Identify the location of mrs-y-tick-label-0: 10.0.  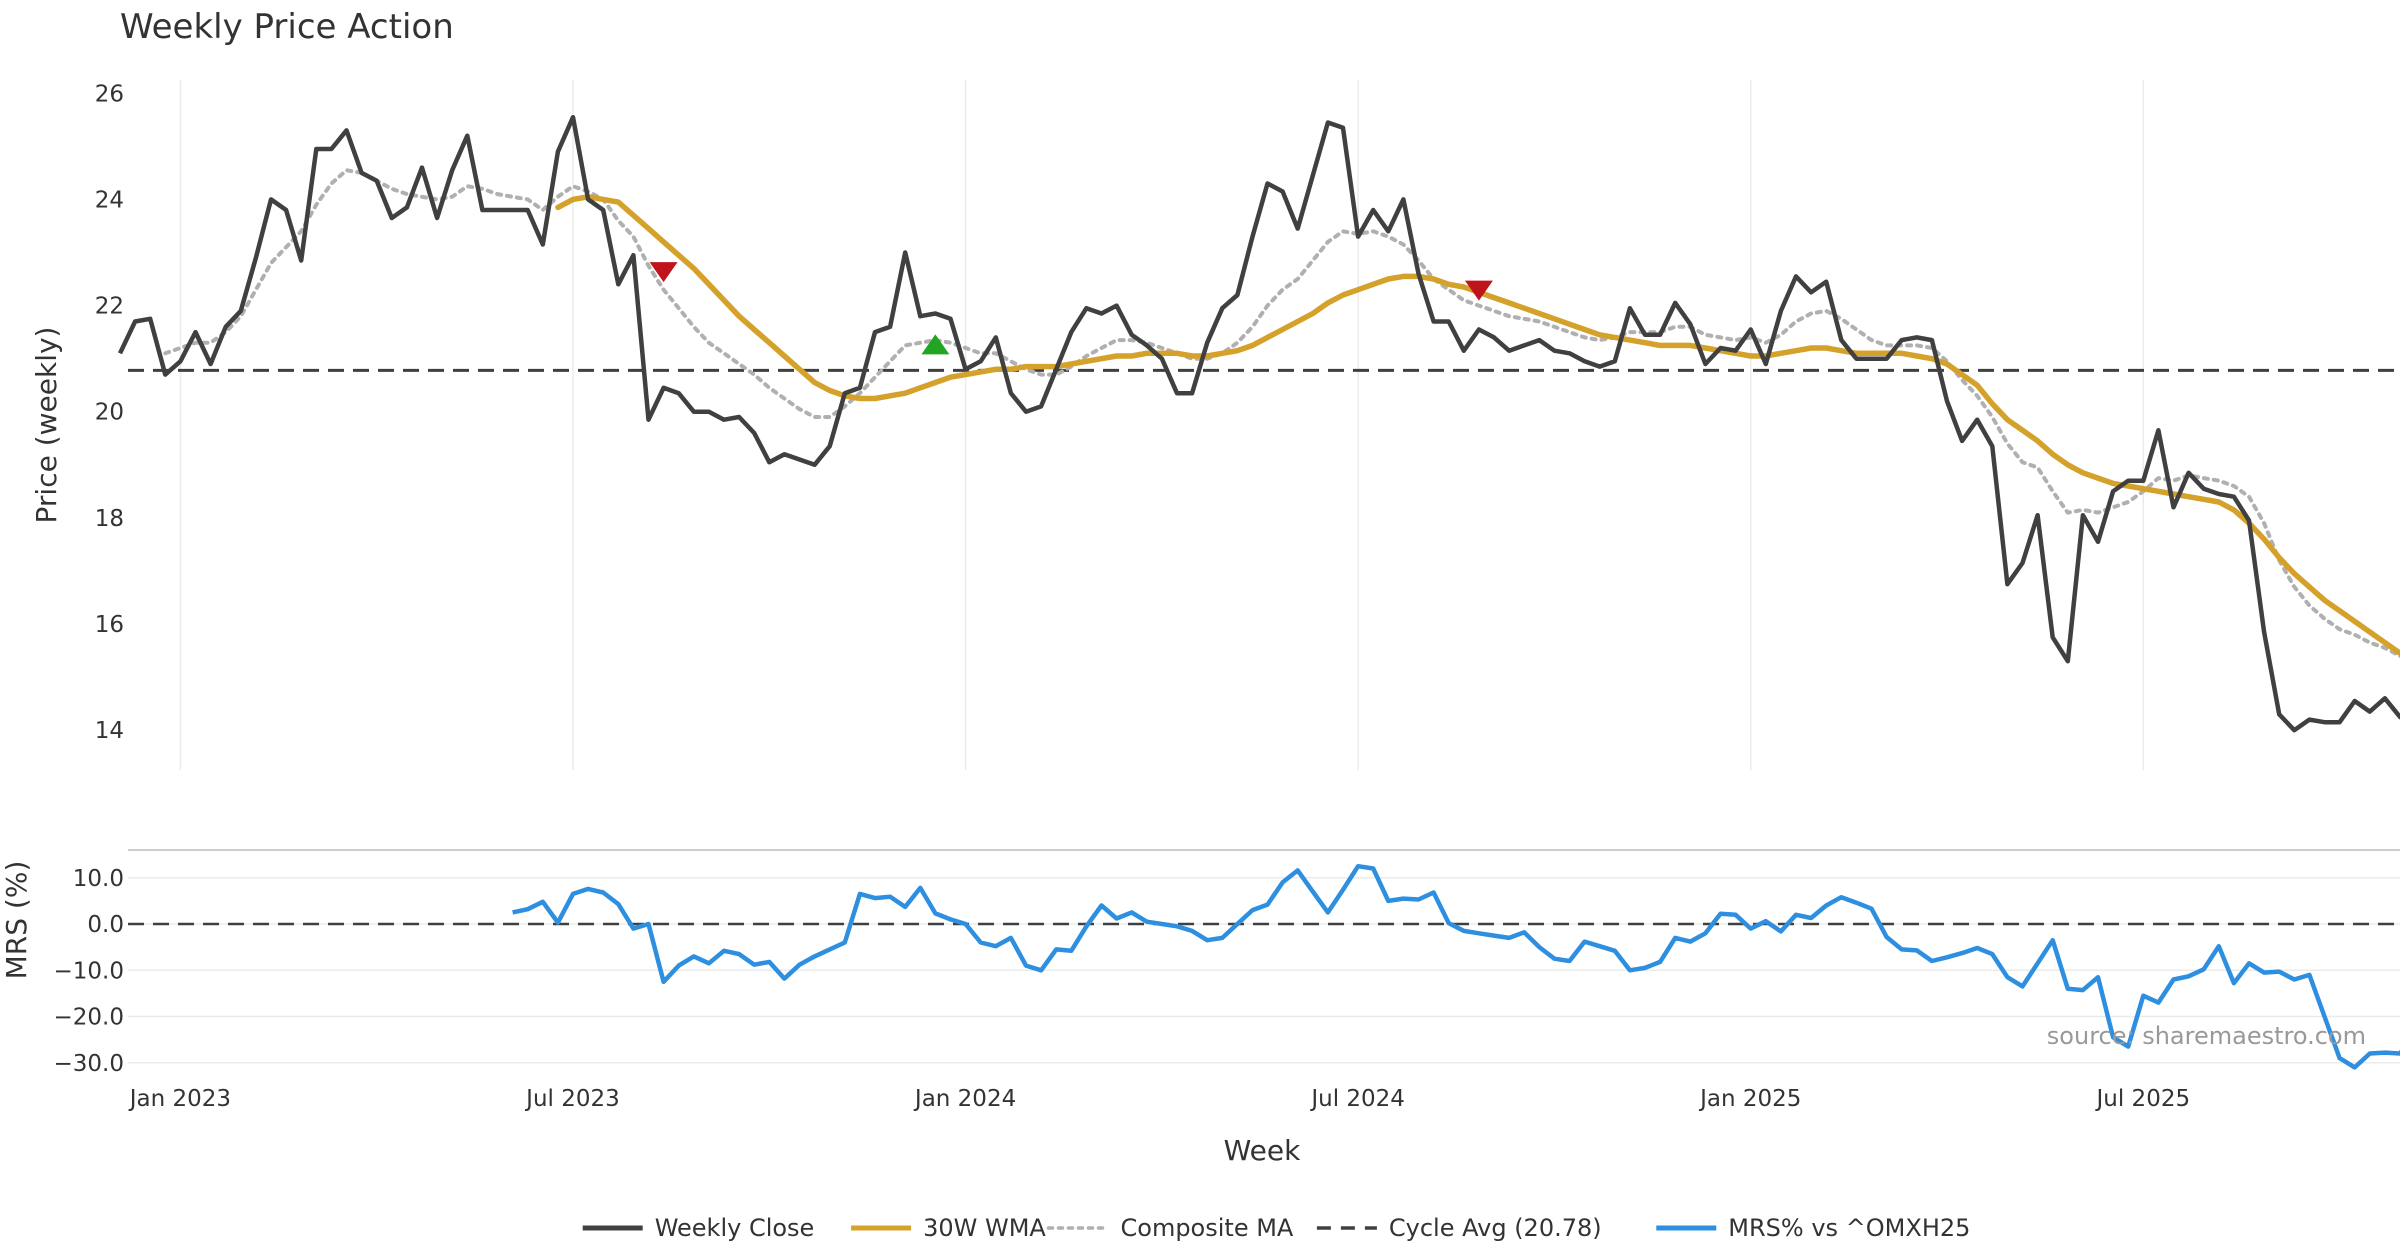
(98, 879).